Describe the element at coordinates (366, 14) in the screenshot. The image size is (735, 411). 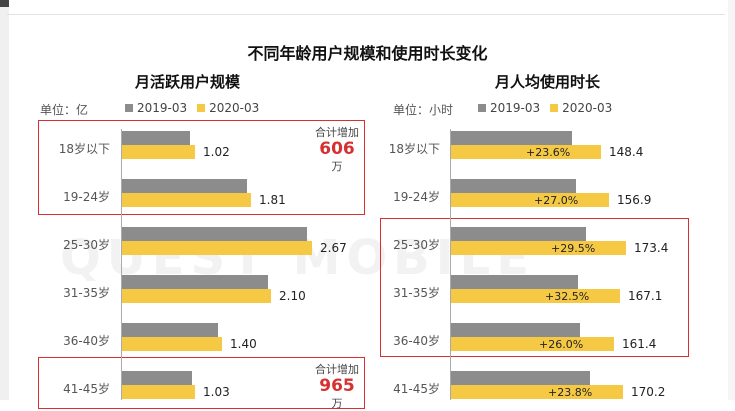
I see `top-divider` at that location.